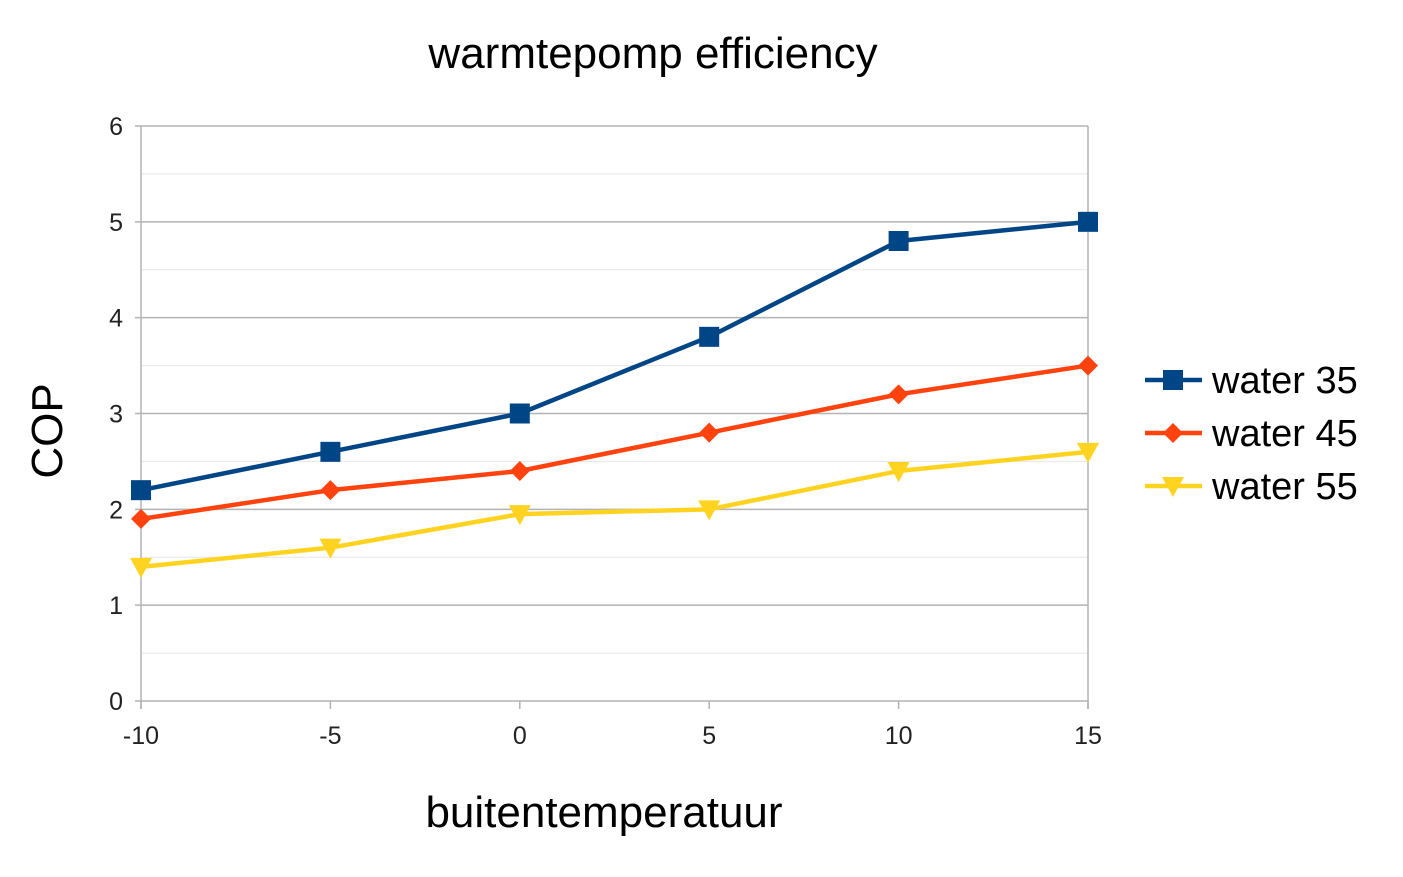  What do you see at coordinates (116, 606) in the screenshot?
I see `y-tick-label: 1` at bounding box center [116, 606].